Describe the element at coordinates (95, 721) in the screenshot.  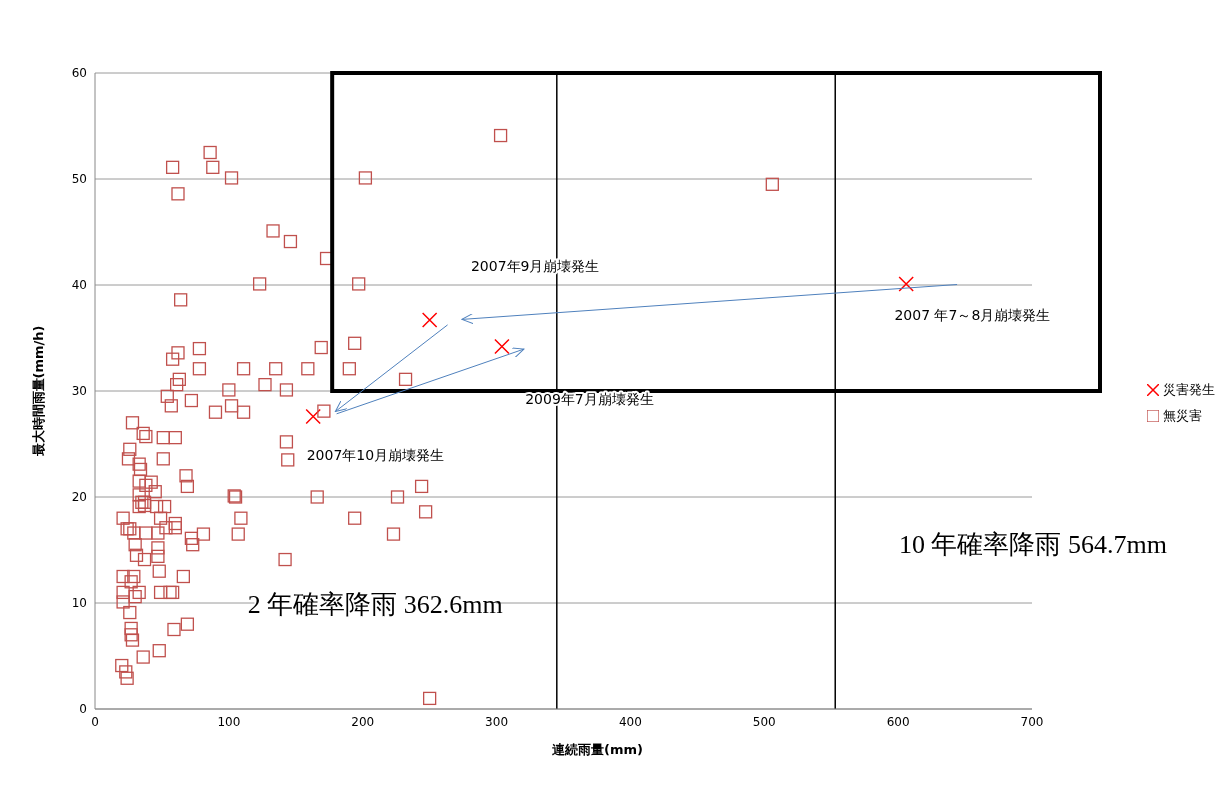
I see `x-tick-label: 0` at that location.